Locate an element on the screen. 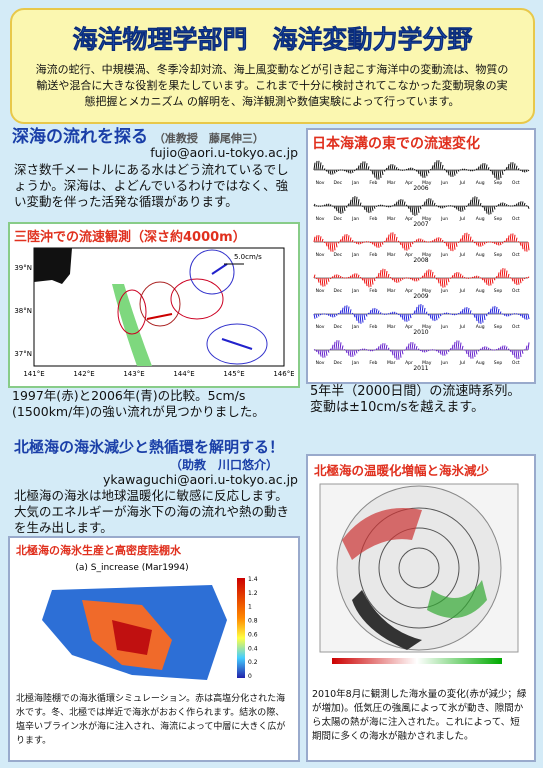  header-title: 海洋物理学部門 海洋変動力学分野 is located at coordinates (272, 40).